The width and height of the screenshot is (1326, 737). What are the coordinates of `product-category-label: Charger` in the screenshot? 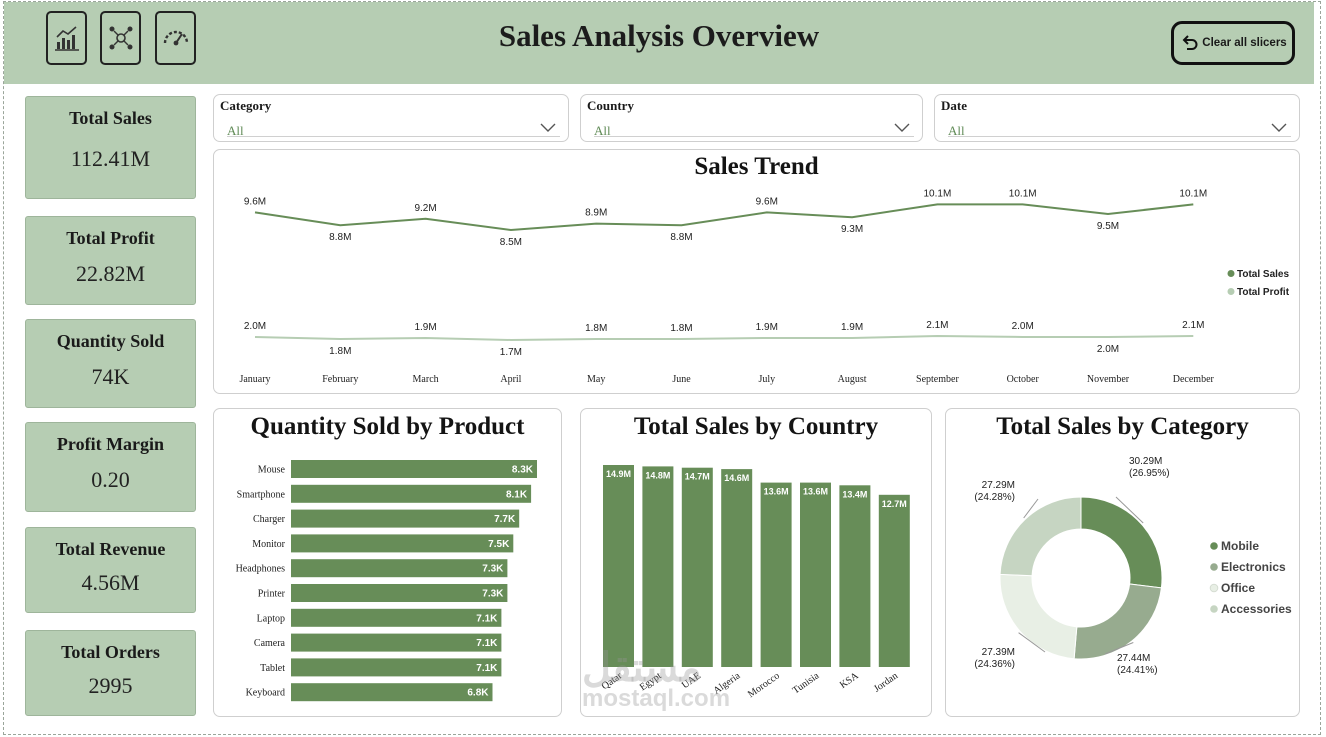 It's located at (269, 519).